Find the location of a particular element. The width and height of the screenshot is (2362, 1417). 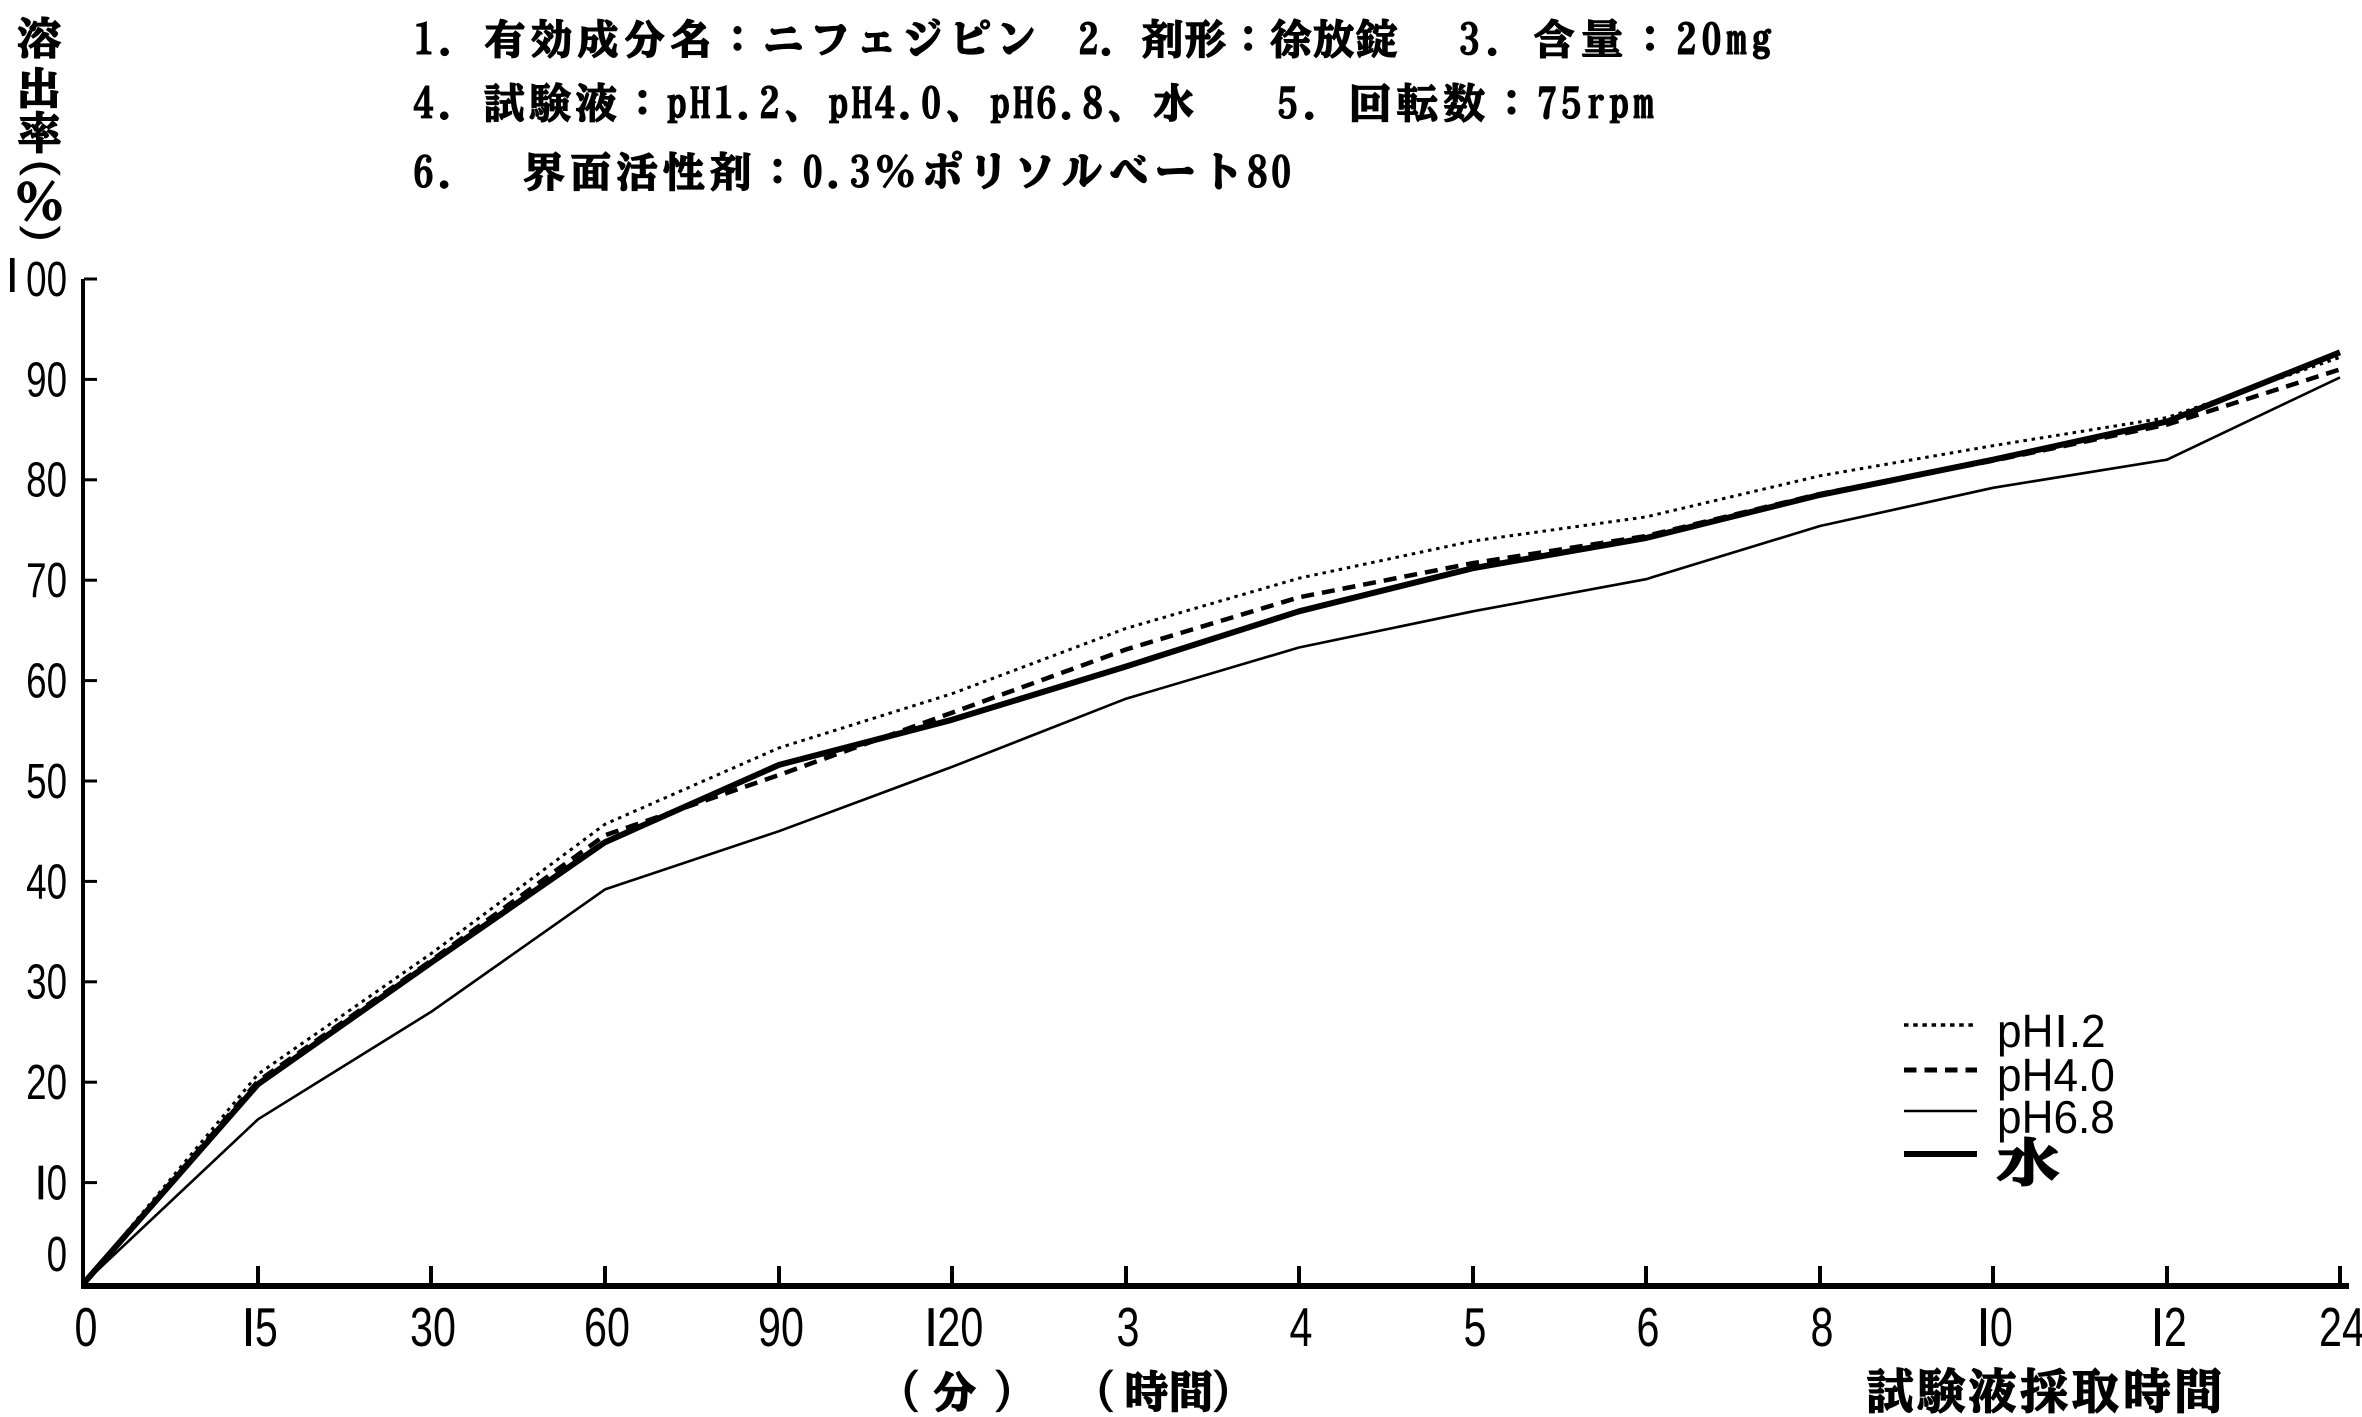

svg-text: 7 is located at coordinates (36, 581).